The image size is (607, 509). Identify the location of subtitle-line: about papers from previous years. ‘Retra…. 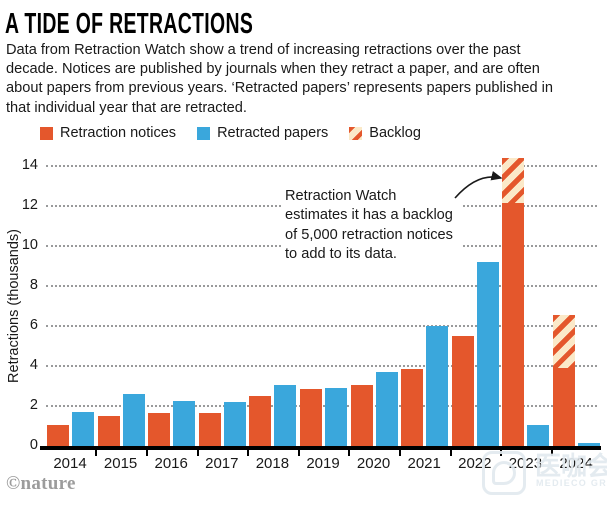
(280, 88).